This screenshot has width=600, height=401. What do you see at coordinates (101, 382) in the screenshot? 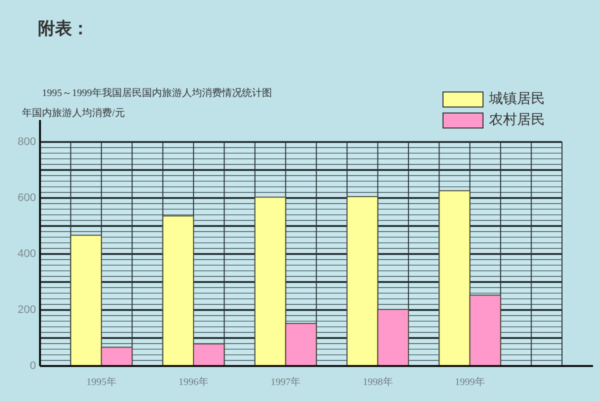
I see `x-tick-label: 1995年` at bounding box center [101, 382].